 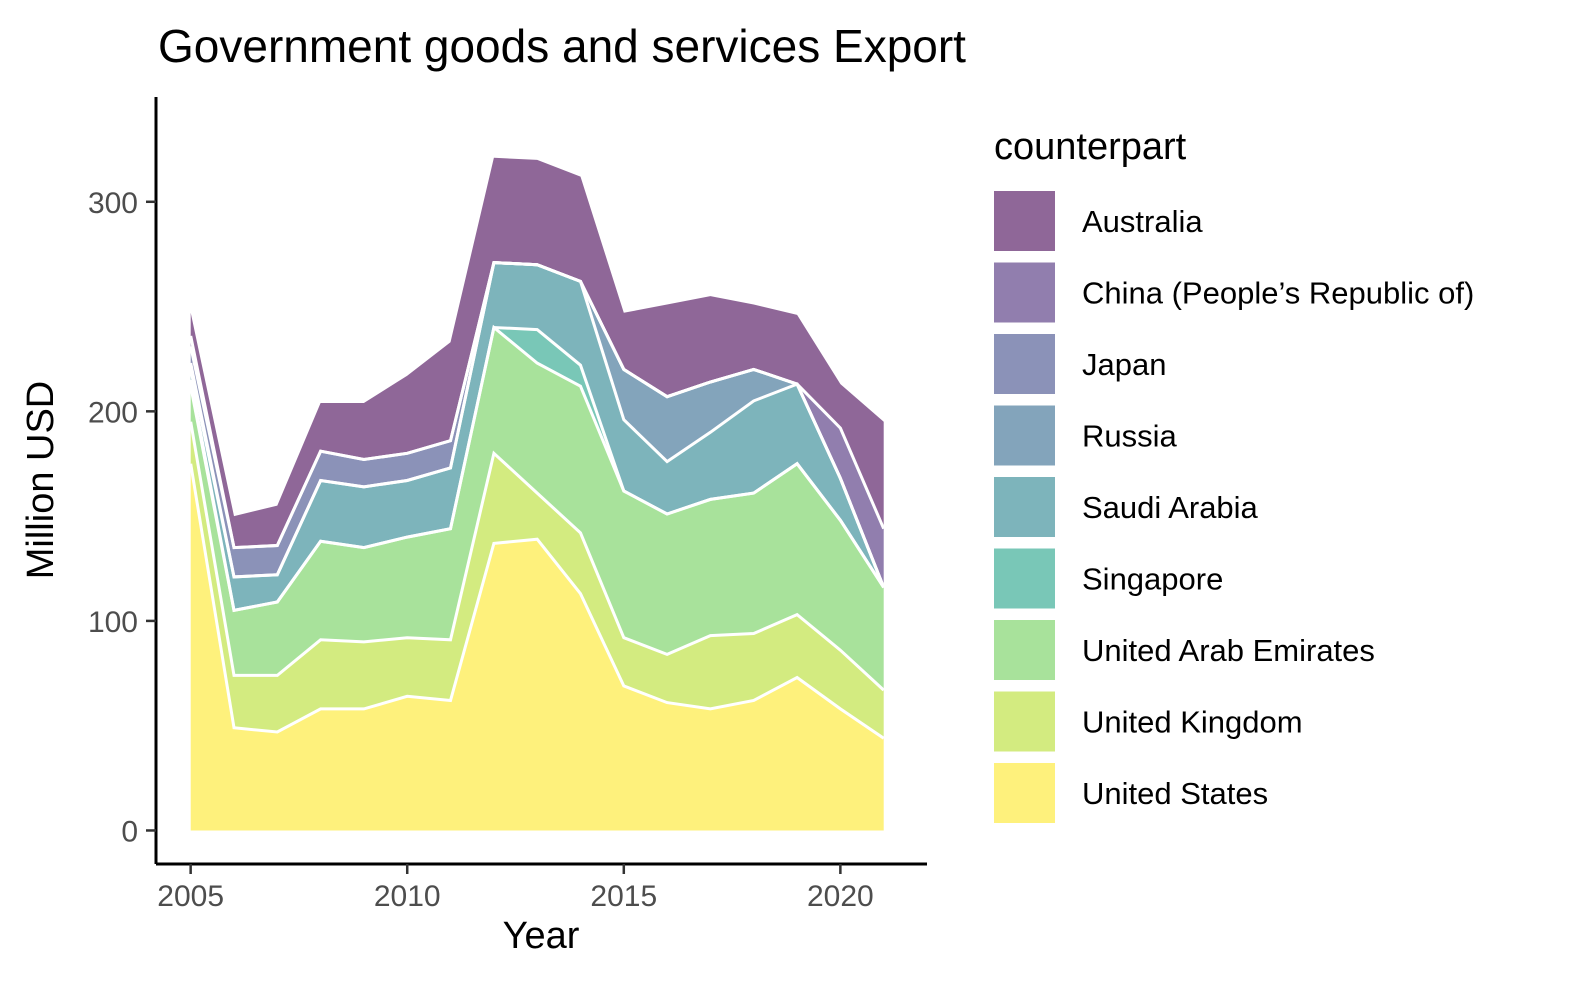 I want to click on x-tick-label: 2020, so click(x=840, y=896).